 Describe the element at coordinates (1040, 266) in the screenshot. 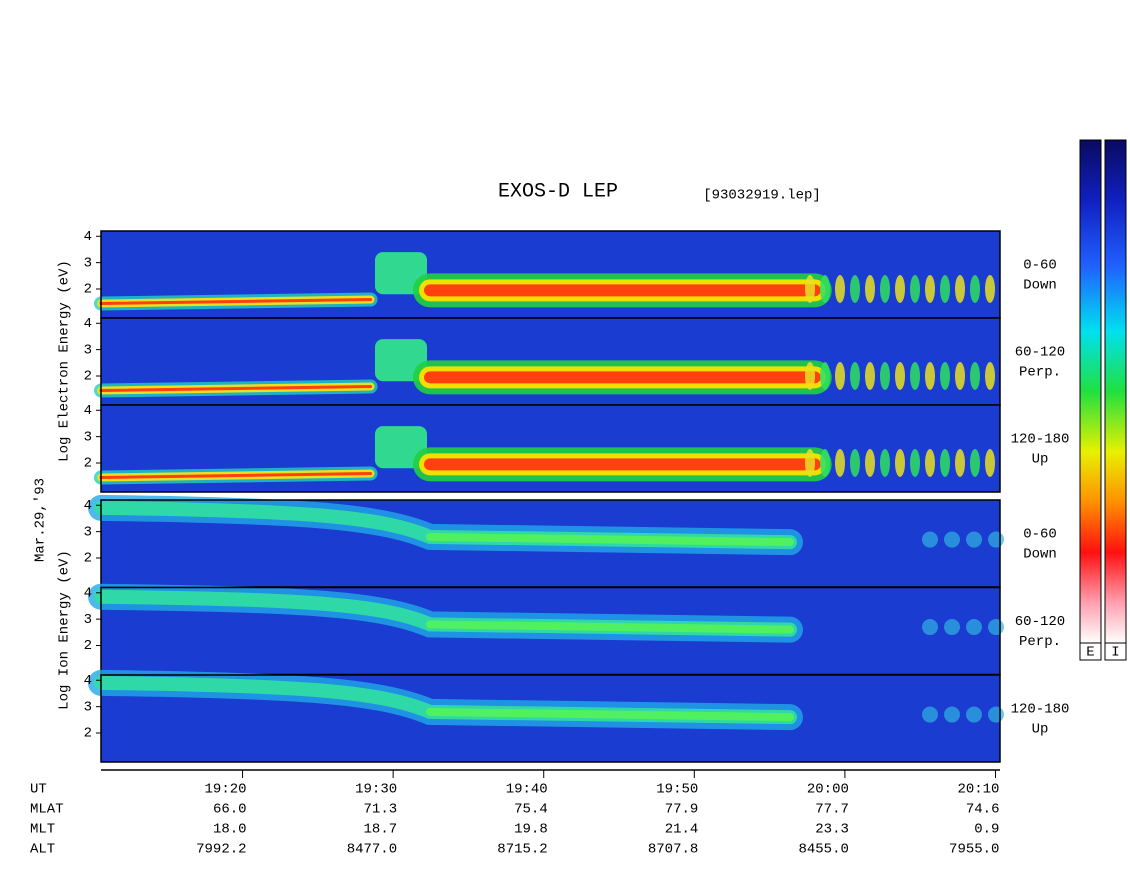

I see `panel-label: 0-60` at that location.